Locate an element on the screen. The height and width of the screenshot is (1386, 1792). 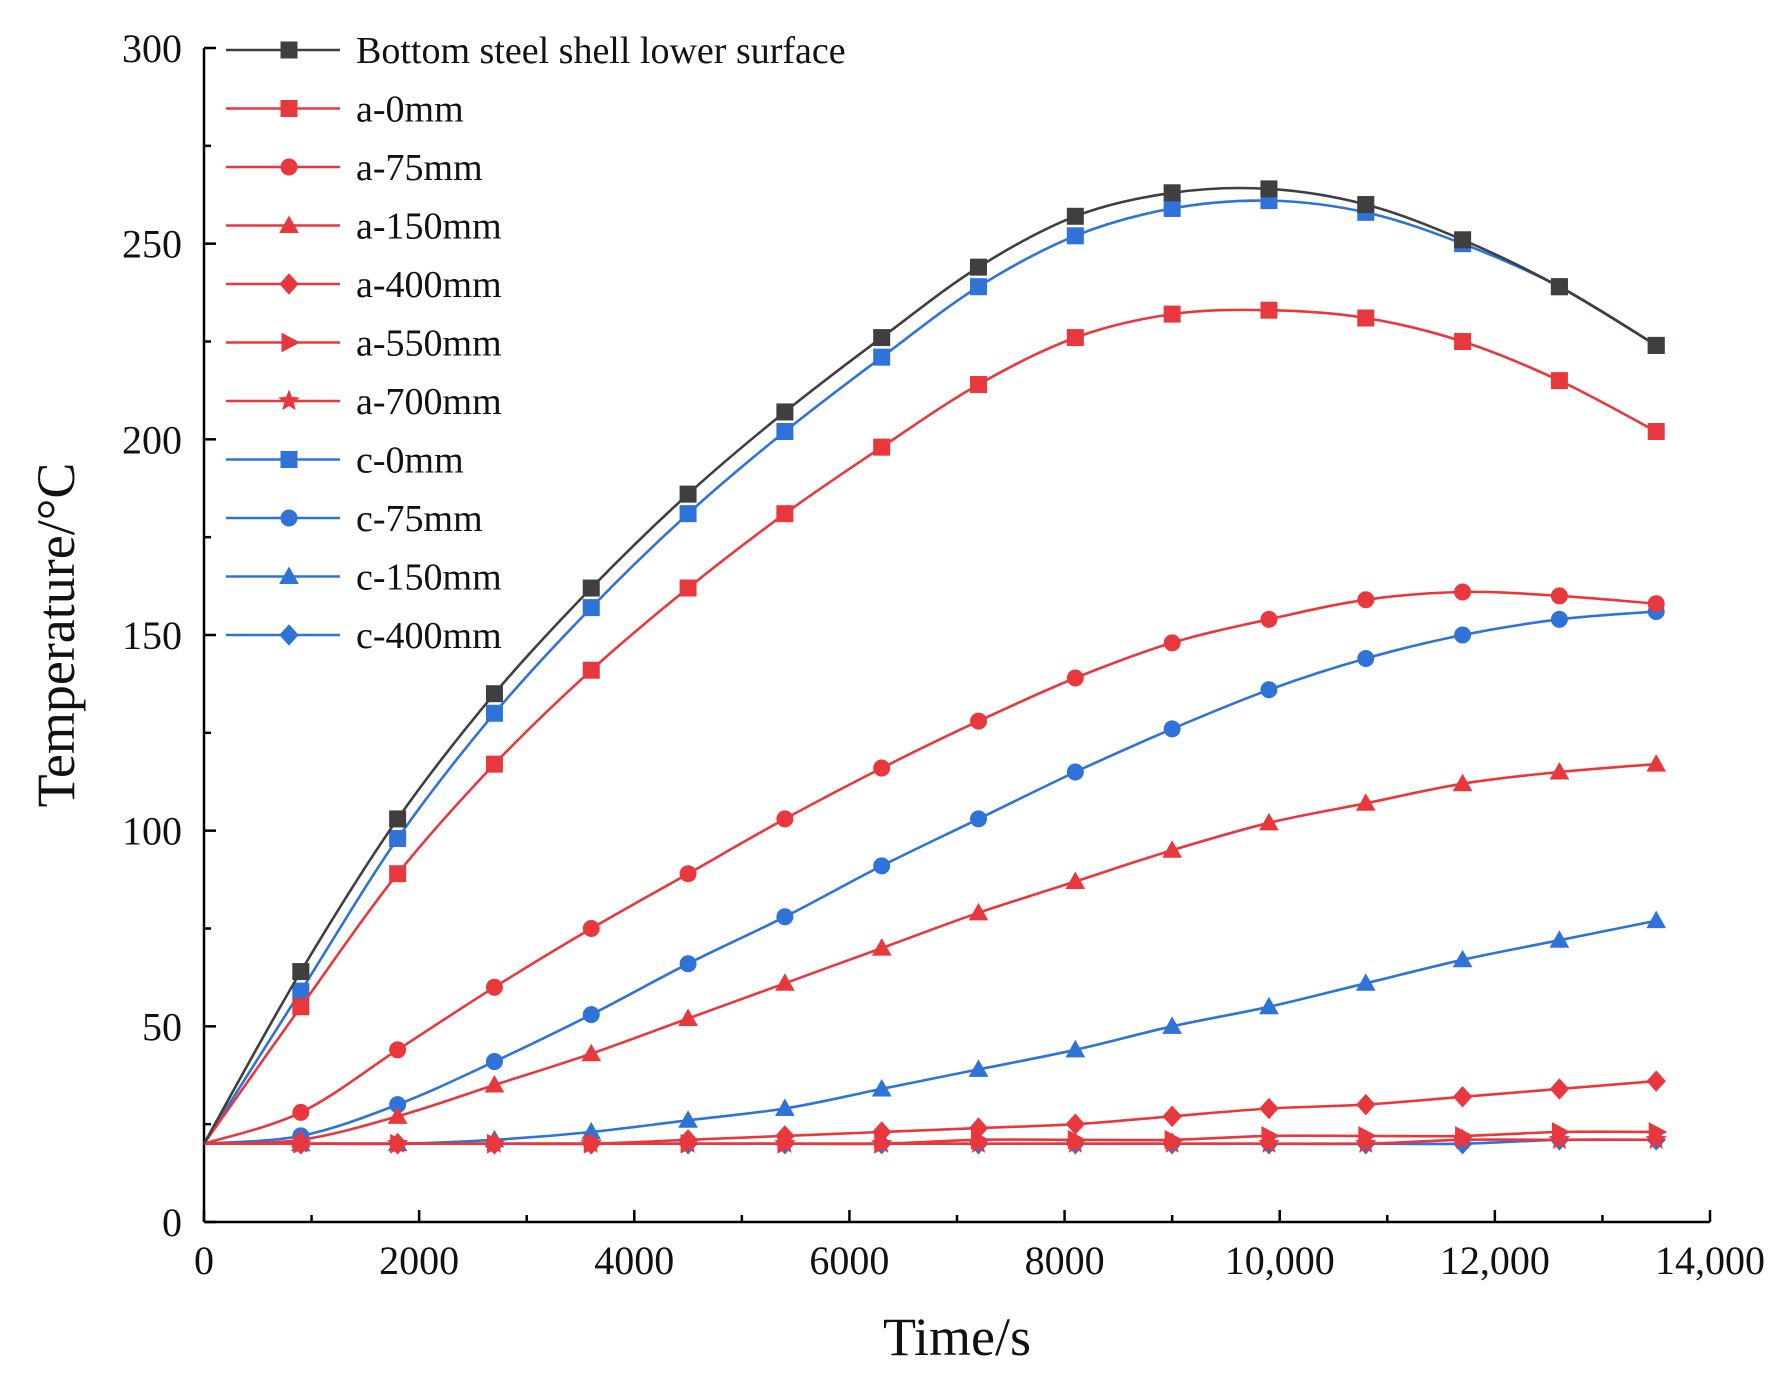
y-tick-label: 250 is located at coordinates (152, 244).